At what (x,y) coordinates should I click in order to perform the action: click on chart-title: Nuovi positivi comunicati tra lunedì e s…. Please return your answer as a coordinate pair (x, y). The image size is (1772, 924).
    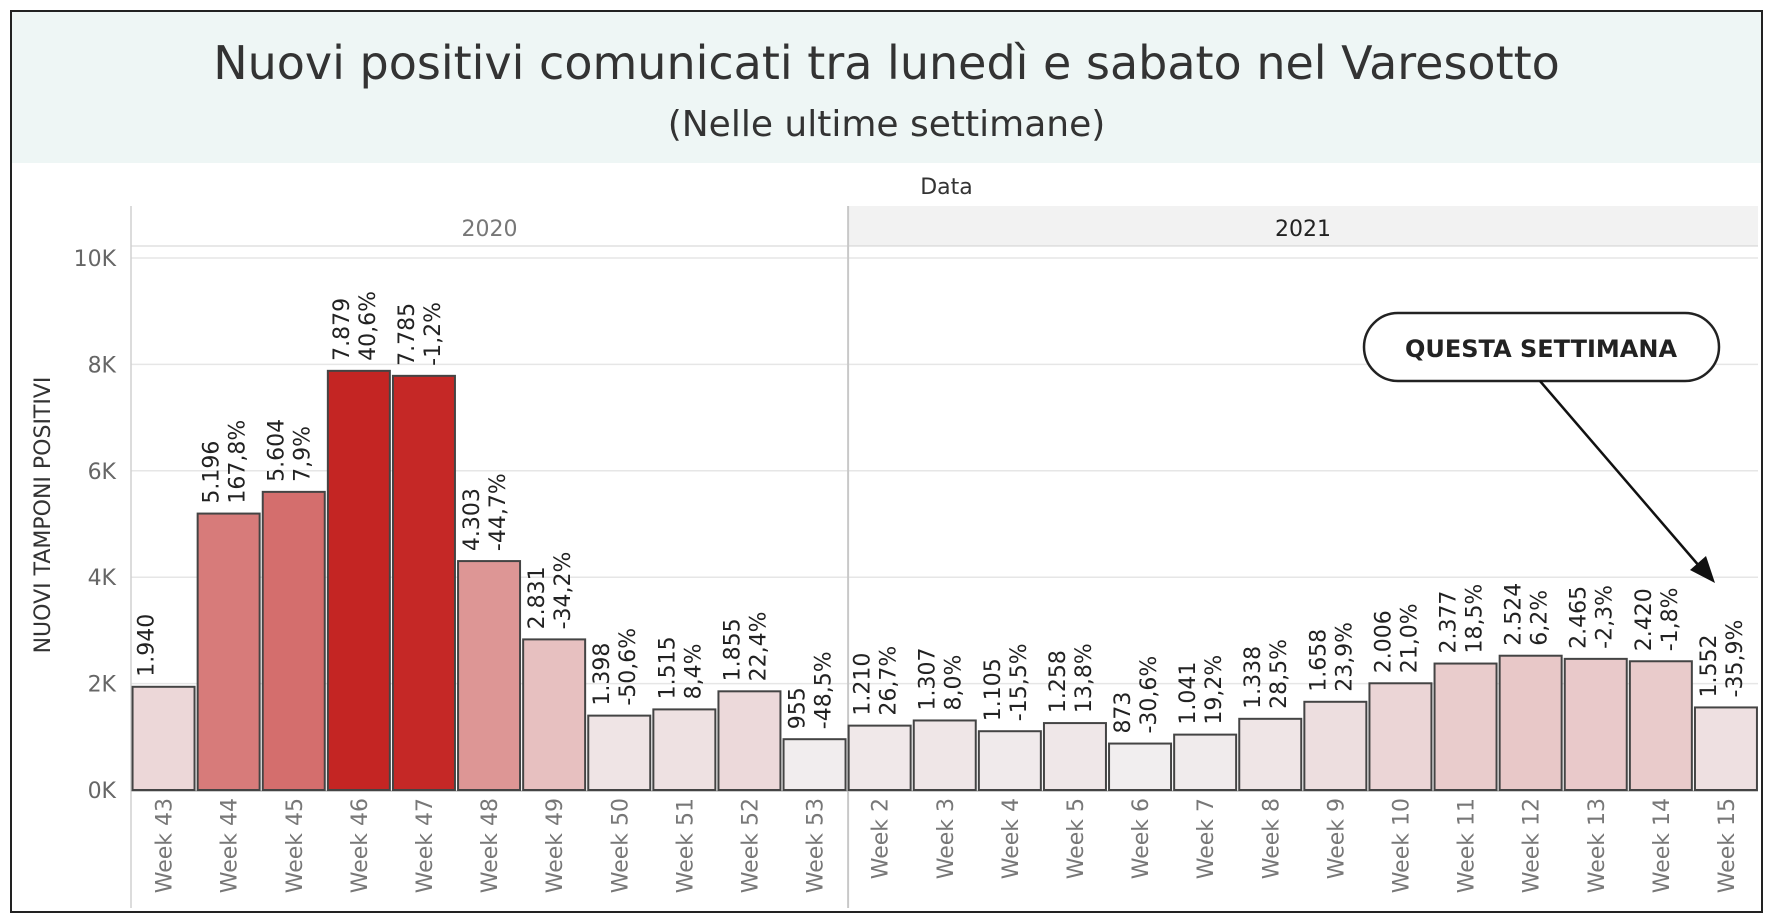
    Looking at the image, I should click on (886, 63).